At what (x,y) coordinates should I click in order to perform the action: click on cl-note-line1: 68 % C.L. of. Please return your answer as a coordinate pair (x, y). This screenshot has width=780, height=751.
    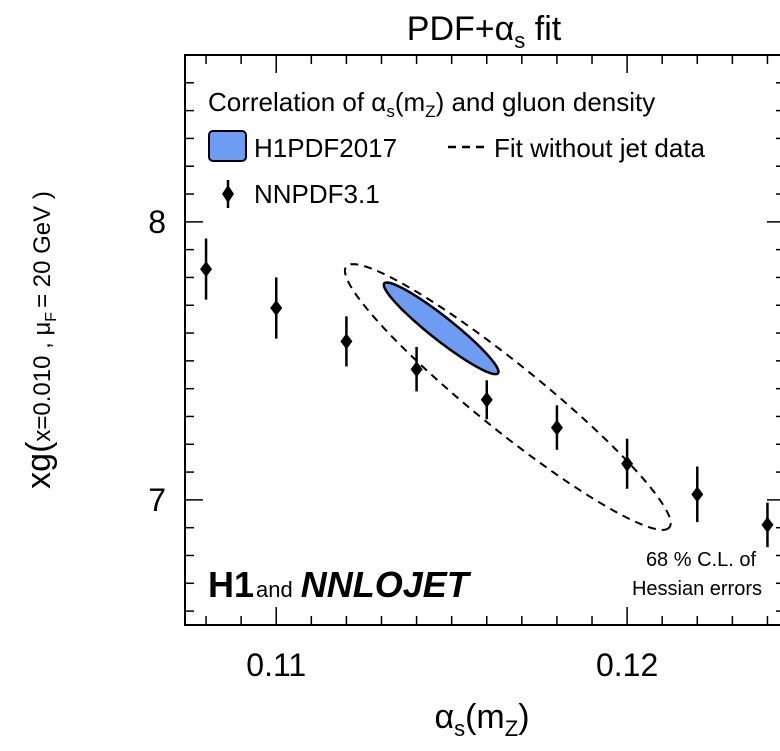
    Looking at the image, I should click on (701, 560).